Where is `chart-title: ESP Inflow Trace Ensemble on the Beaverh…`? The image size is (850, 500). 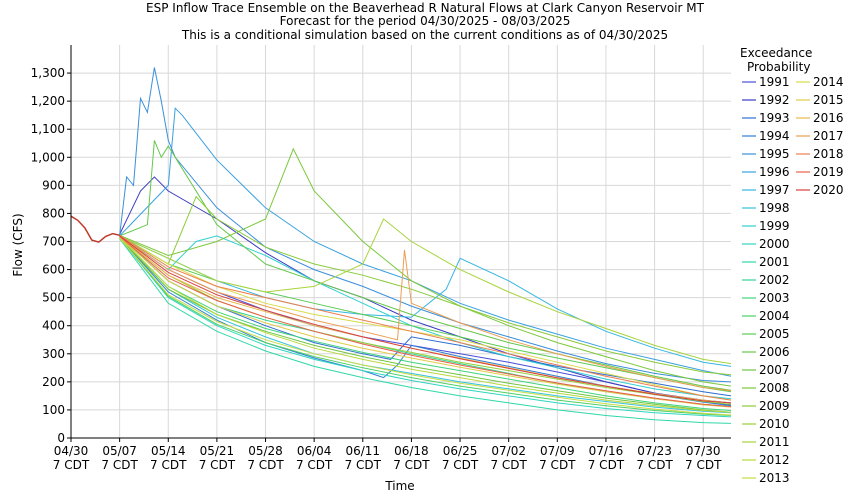
chart-title: ESP Inflow Trace Ensemble on the Beaverh… is located at coordinates (425, 21).